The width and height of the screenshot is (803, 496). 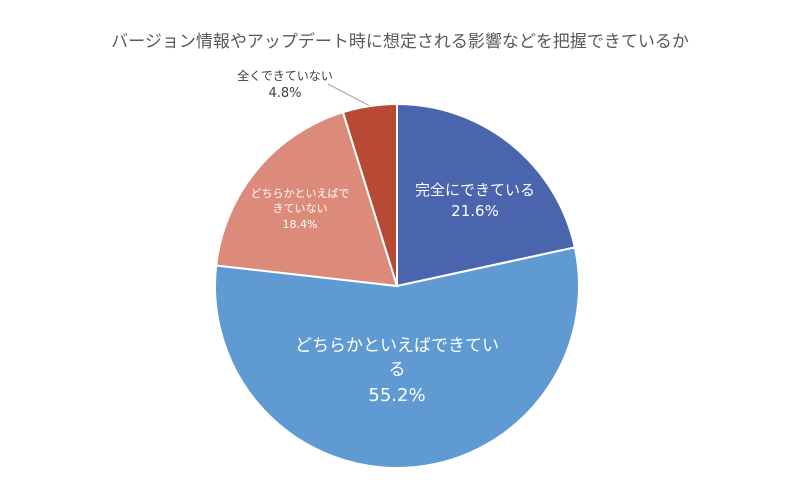 I want to click on category-label: どちらかといえばできていない, so click(x=300, y=201).